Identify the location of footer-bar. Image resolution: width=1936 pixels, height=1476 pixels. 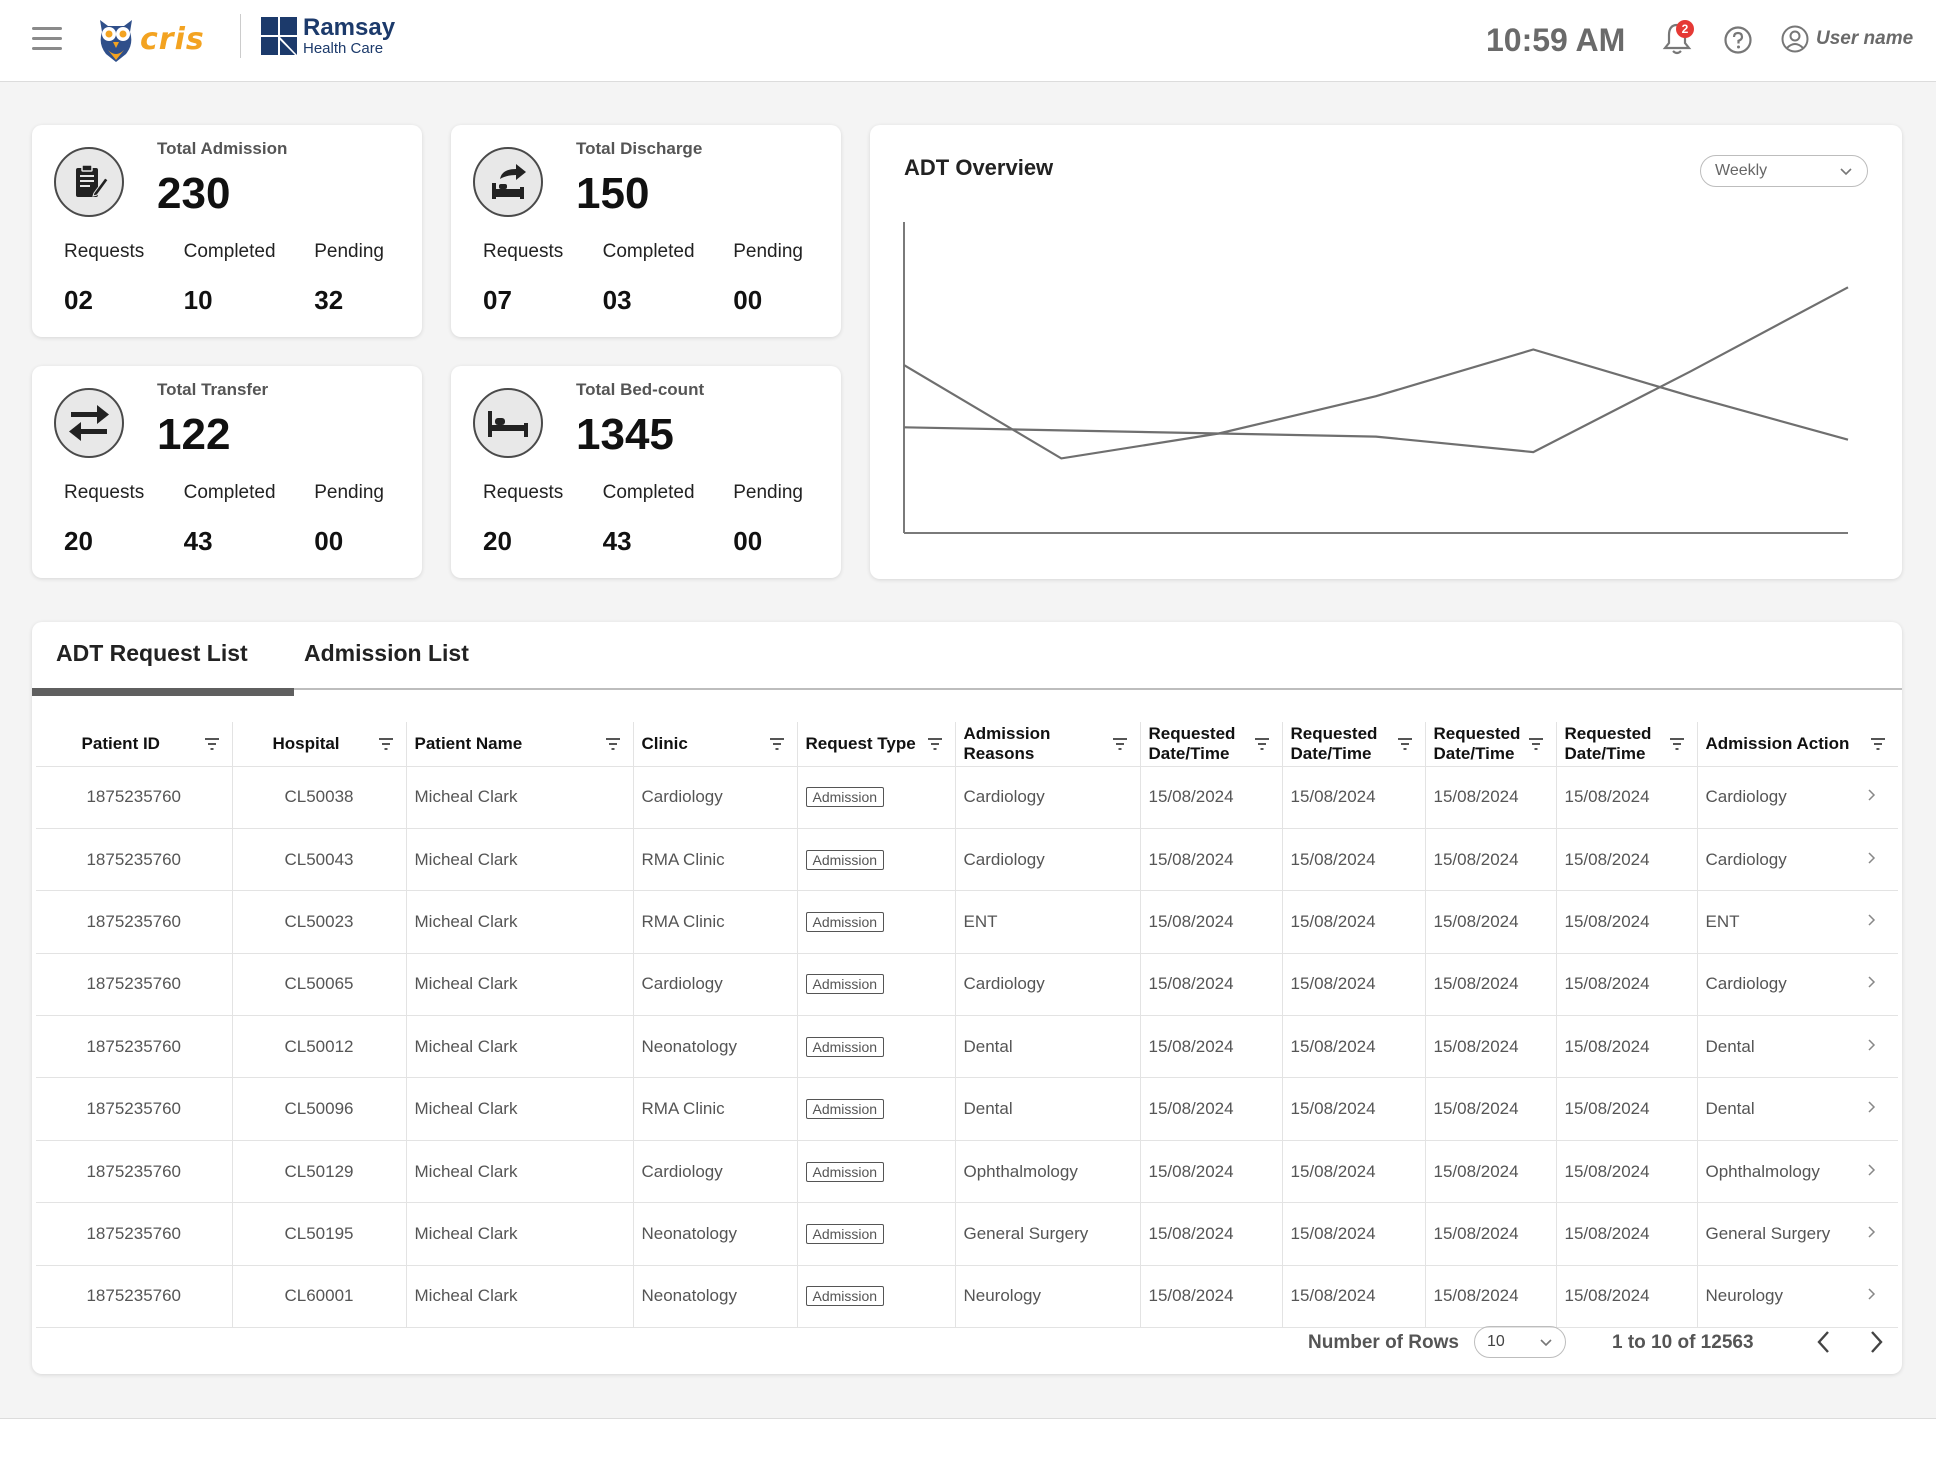
(968, 1447).